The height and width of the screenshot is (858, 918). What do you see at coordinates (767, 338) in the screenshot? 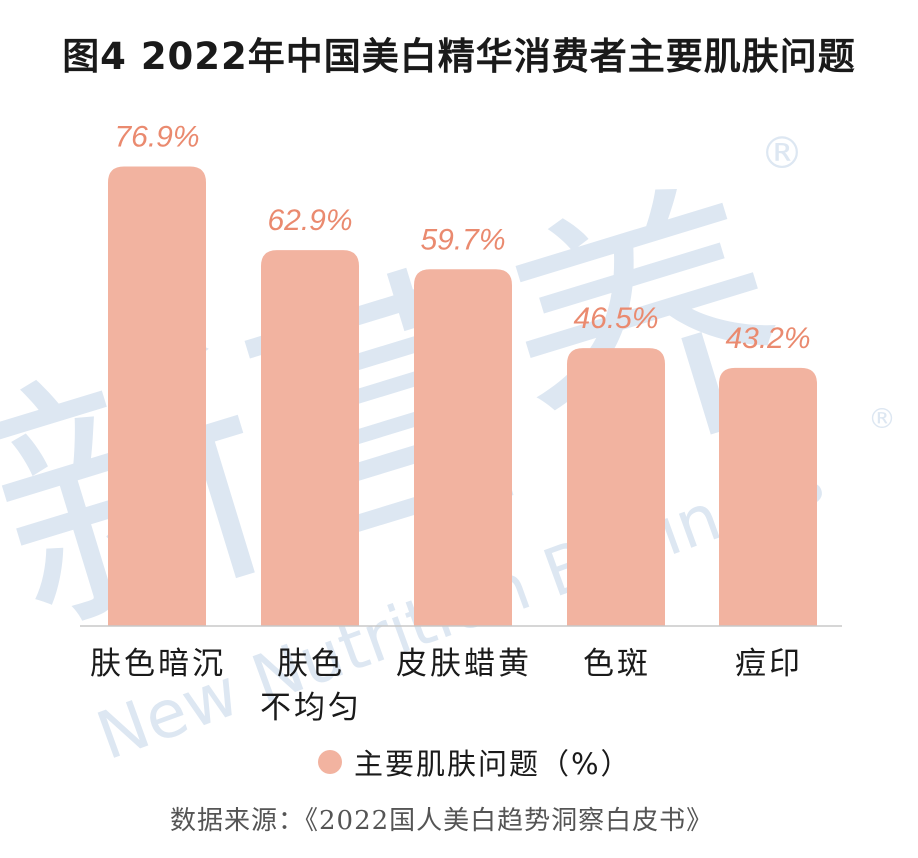
I see `data-label-4: 43.2%` at bounding box center [767, 338].